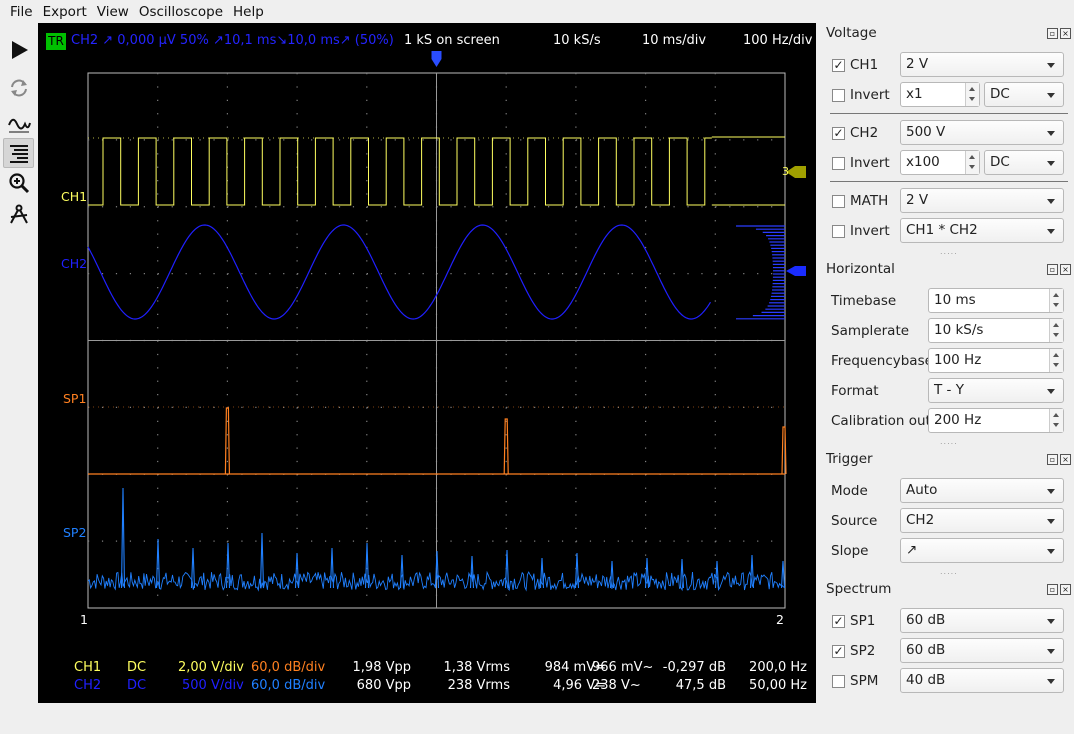  Describe the element at coordinates (288, 685) in the screenshot. I see `ch2-dbdiv: 60,0 dB/div` at that location.